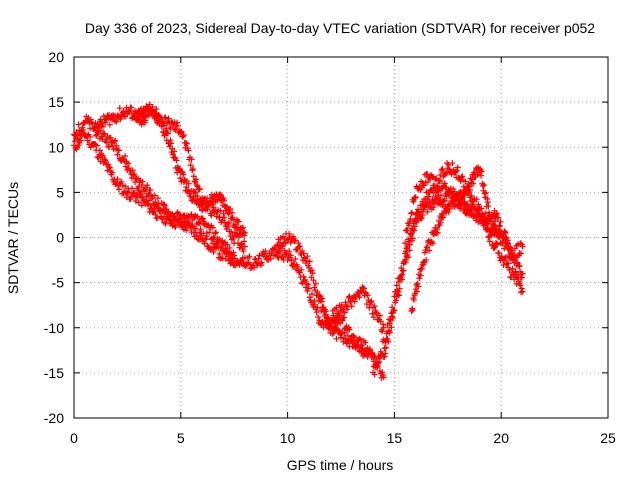 The image size is (640, 480). What do you see at coordinates (54, 328) in the screenshot?
I see `y-tick-label: -10` at bounding box center [54, 328].